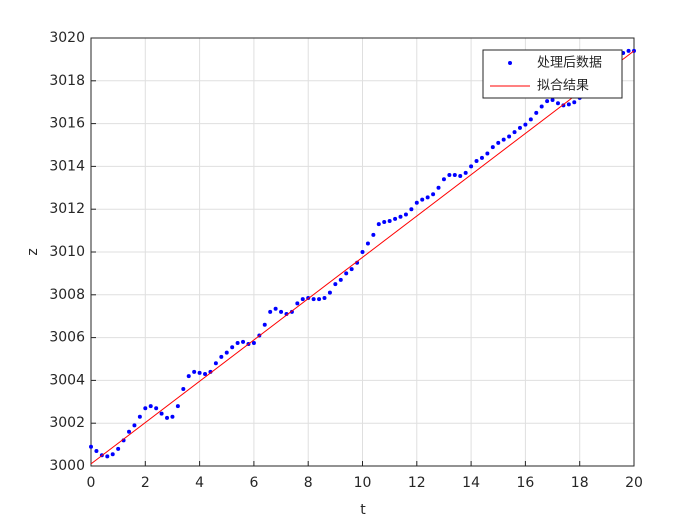 This screenshot has height=525, width=700. I want to click on y-tick-label: 3014, so click(67, 166).